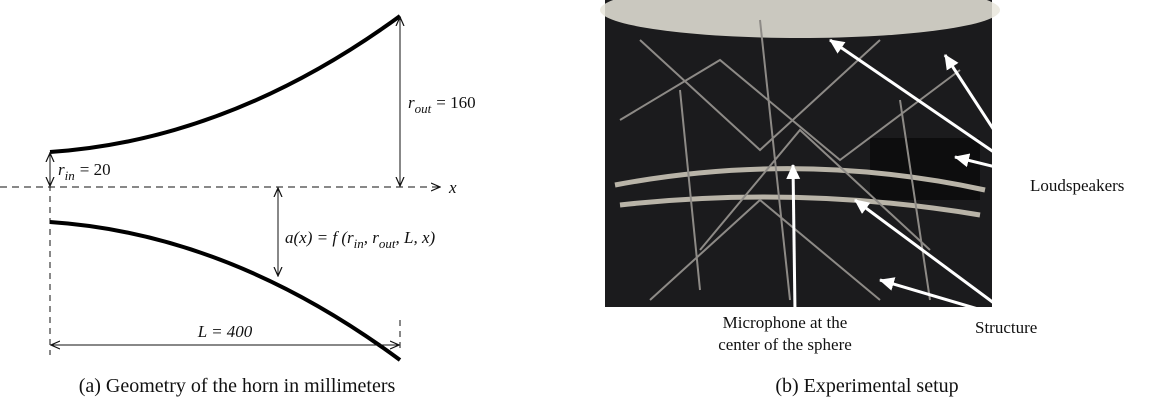  What do you see at coordinates (415, 237) in the screenshot?
I see `tail: , L, x)` at bounding box center [415, 237].